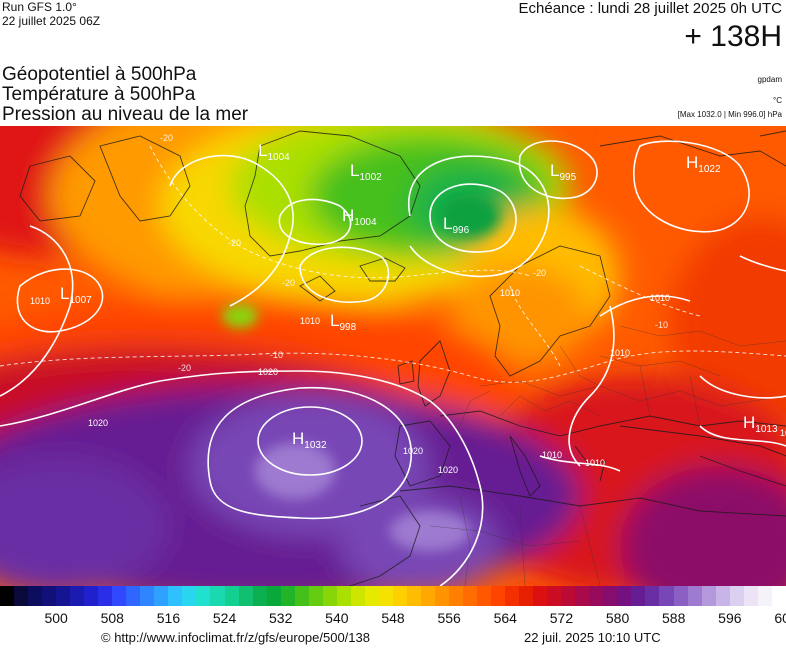 This screenshot has width=786, height=648. I want to click on colorbar-tick-label: 524, so click(224, 618).